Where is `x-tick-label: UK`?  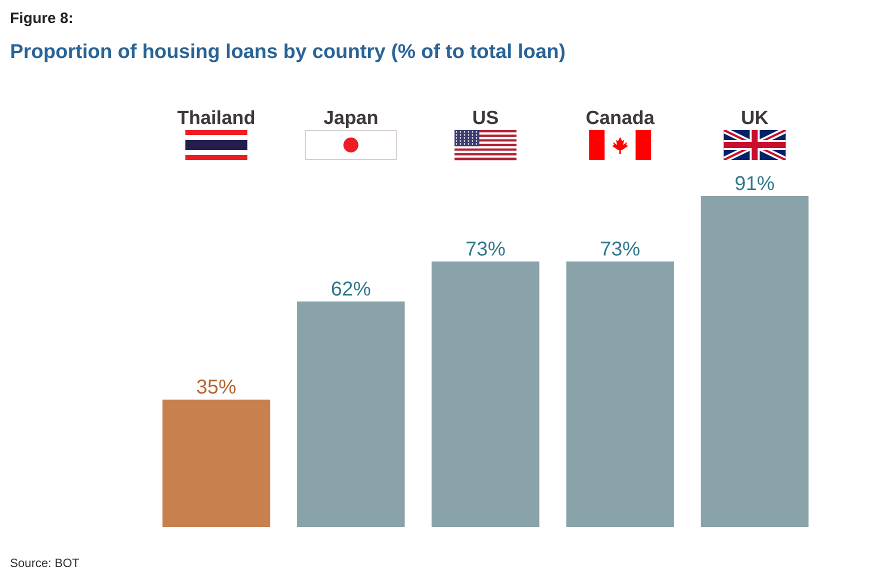
x-tick-label: UK is located at coordinates (754, 118).